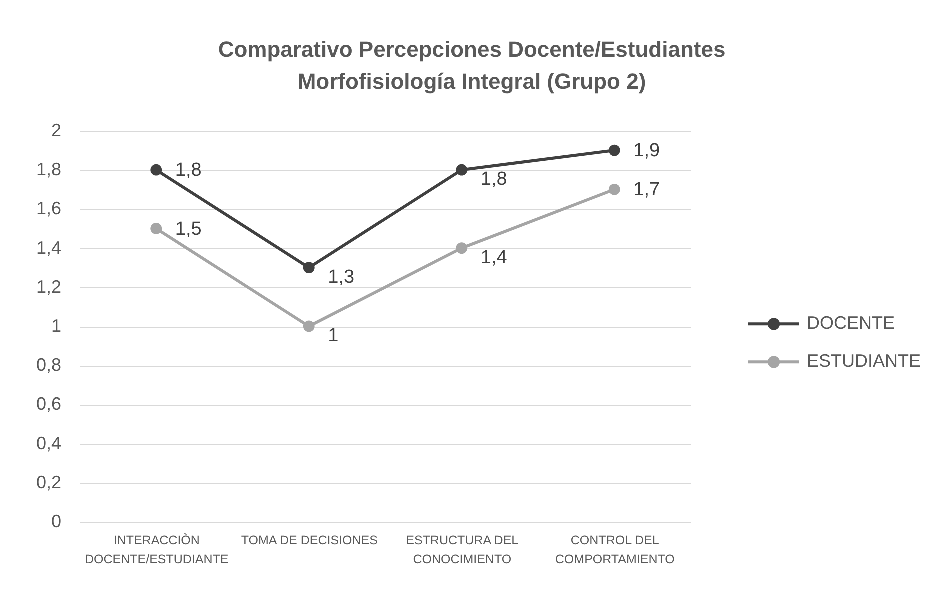  I want to click on x-tick-label: CONTROL DEL COMPORTAMIENTO, so click(615, 550).